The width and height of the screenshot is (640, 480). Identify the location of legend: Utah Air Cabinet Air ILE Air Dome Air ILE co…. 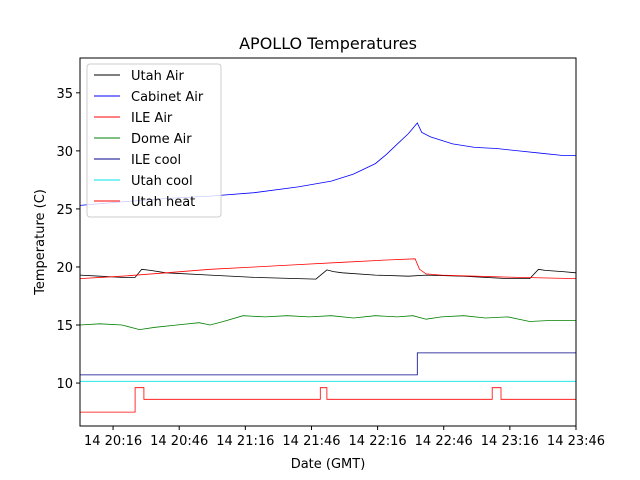
(154, 140).